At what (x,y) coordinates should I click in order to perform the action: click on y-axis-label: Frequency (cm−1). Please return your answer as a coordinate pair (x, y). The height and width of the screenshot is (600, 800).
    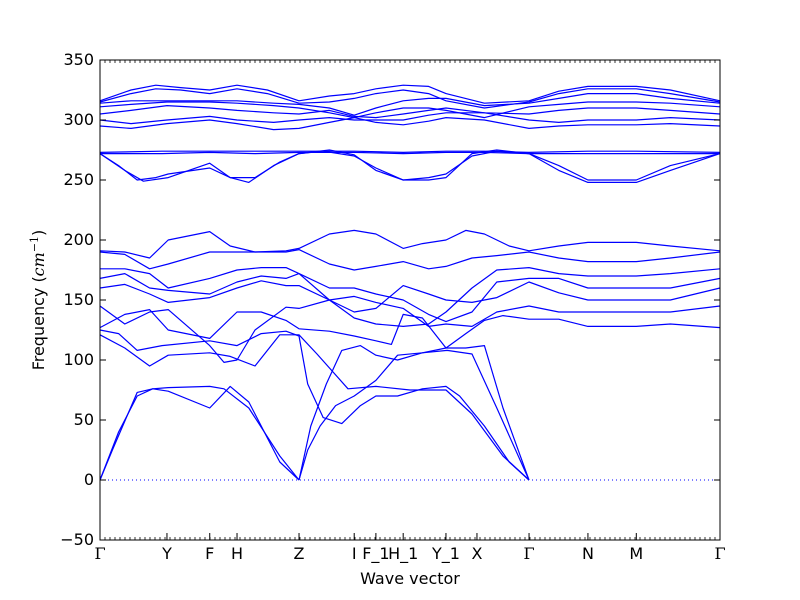
    Looking at the image, I should click on (38, 300).